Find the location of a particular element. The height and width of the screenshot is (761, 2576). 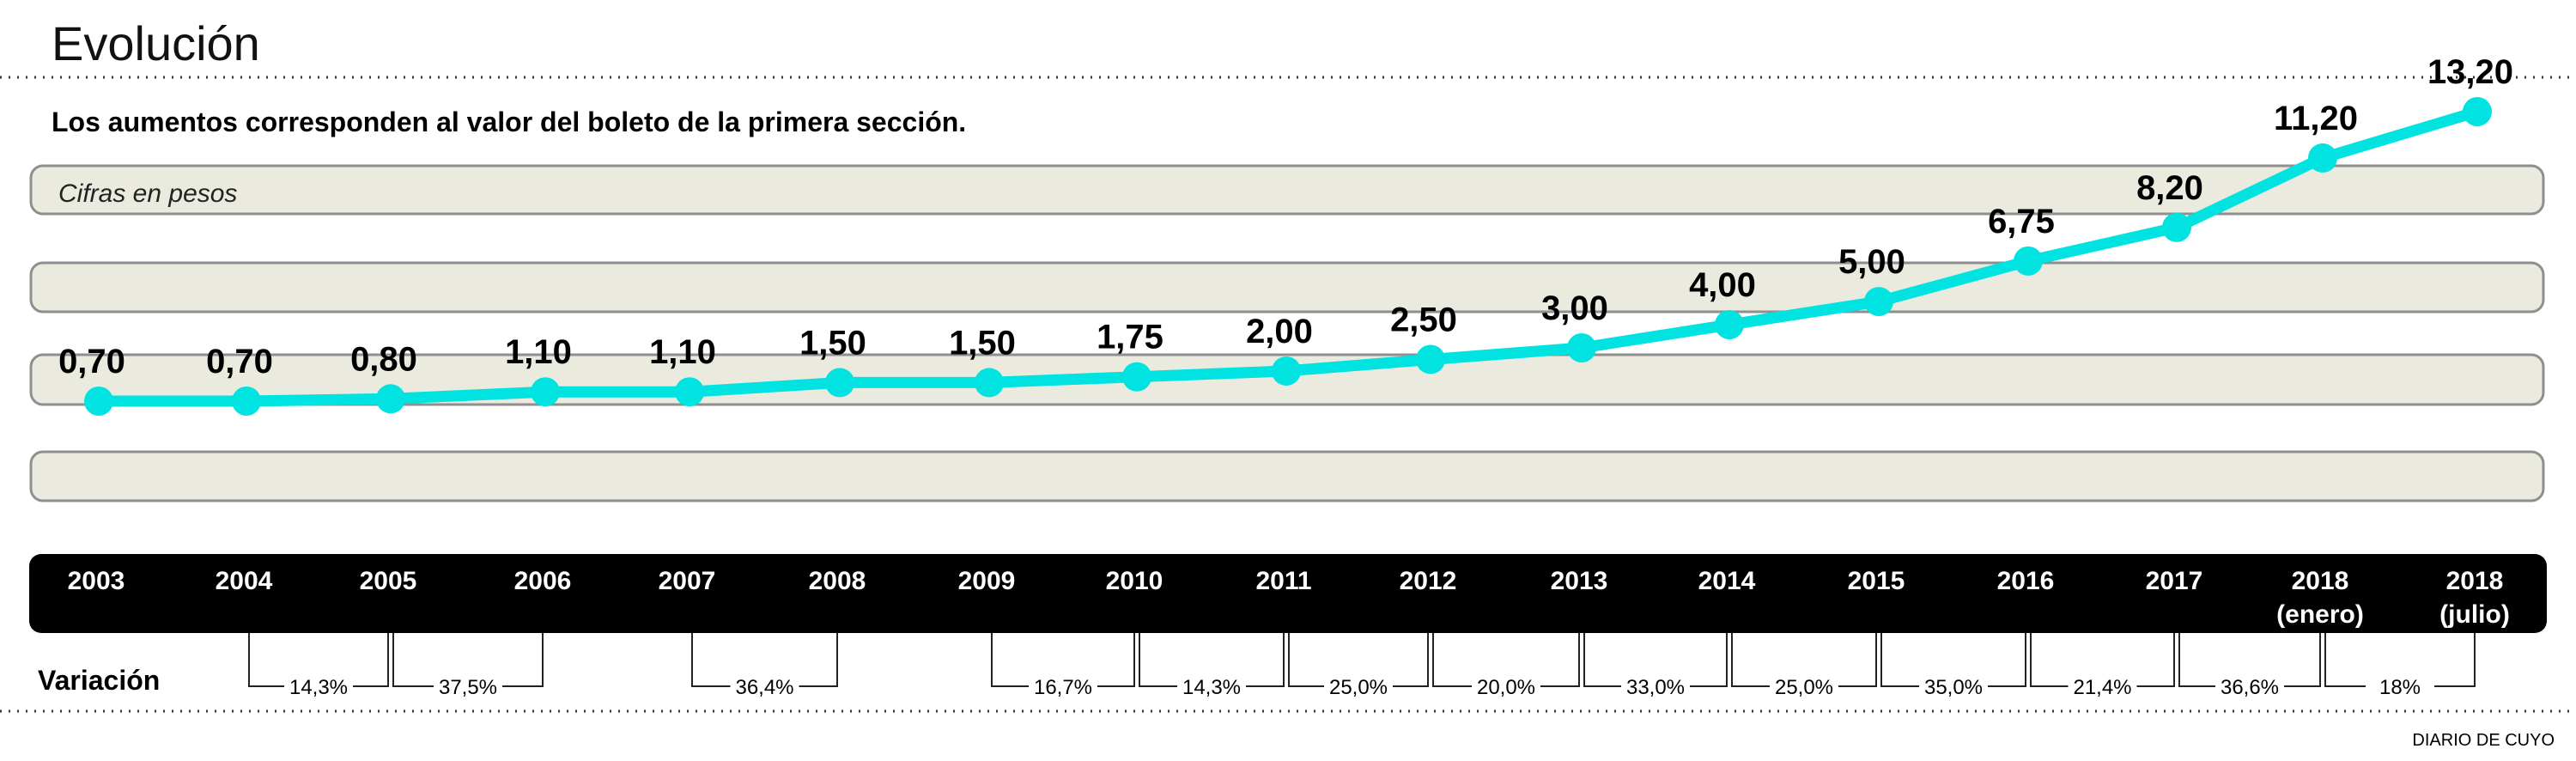

year-label: 2005 is located at coordinates (388, 581).